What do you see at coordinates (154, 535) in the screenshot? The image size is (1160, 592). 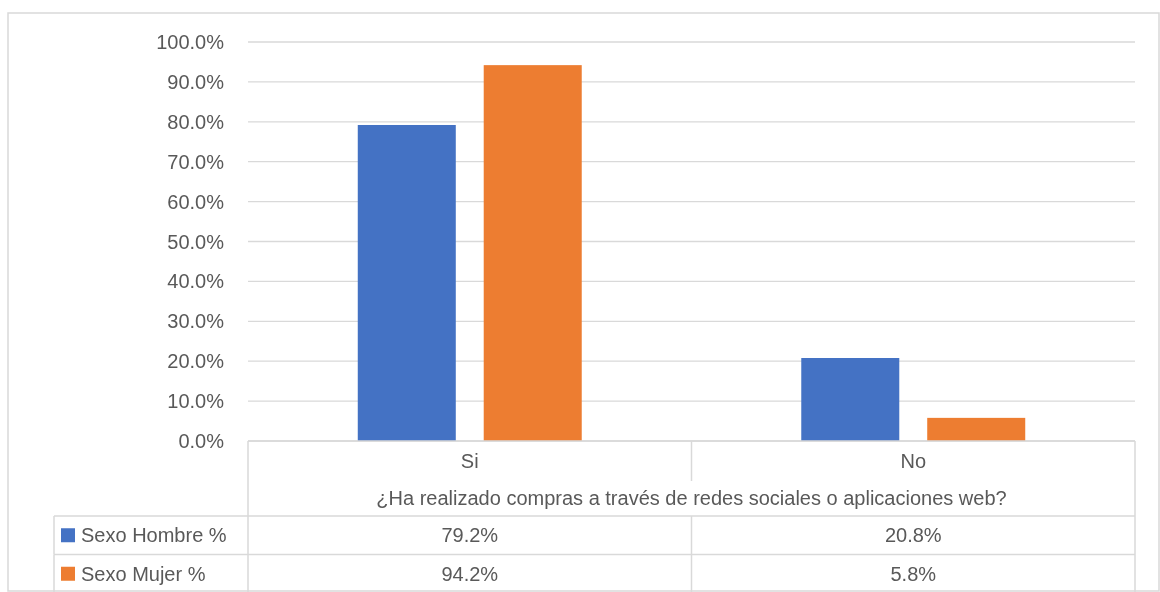 I see `legend-label: Sexo Hombre %` at bounding box center [154, 535].